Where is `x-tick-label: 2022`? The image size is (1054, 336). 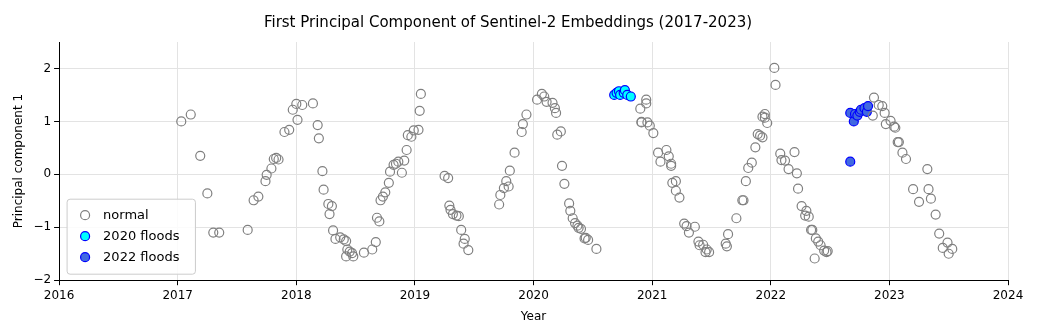
x-tick-label: 2022 is located at coordinates (771, 294).